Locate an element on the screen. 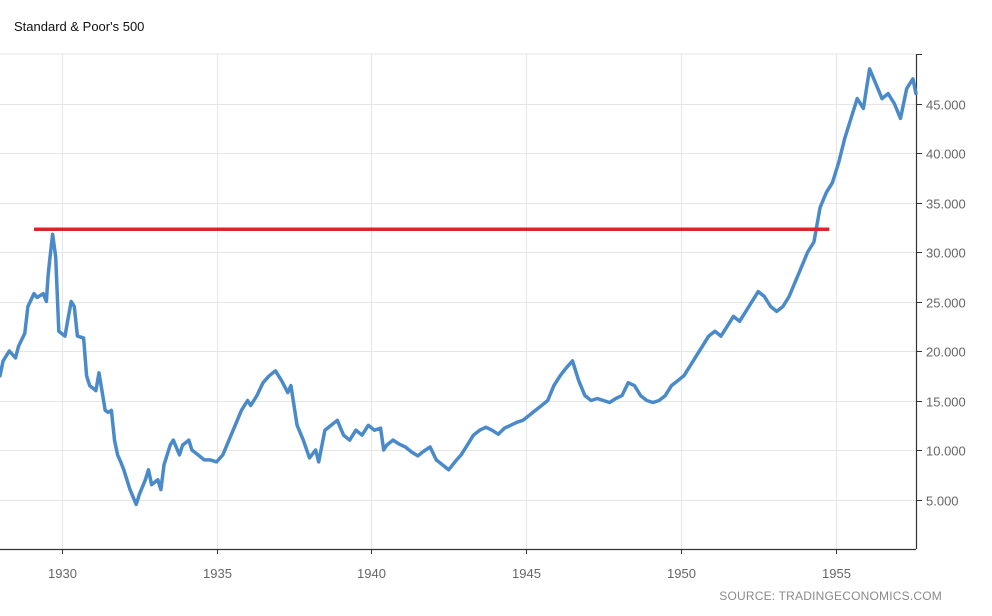  x-tick-label: 1930 is located at coordinates (62, 573).